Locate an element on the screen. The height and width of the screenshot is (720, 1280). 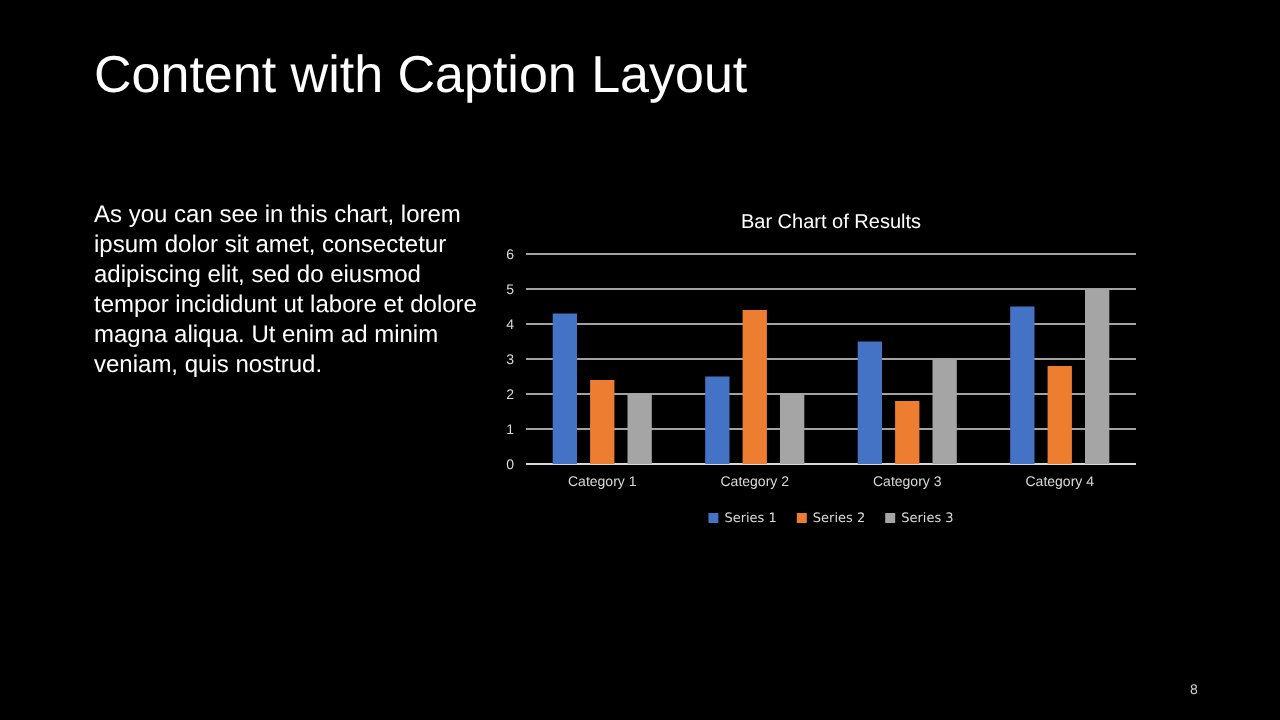
text: As you can see in this chart, lorem ipsum dolor sit amet, consectetur adipiscing elit, sed do eiusmod tempor incididunt ut labore et dolore magna aliqua. Ut enim ad minim veniam, quis nostrud. is located at coordinates (286, 290).